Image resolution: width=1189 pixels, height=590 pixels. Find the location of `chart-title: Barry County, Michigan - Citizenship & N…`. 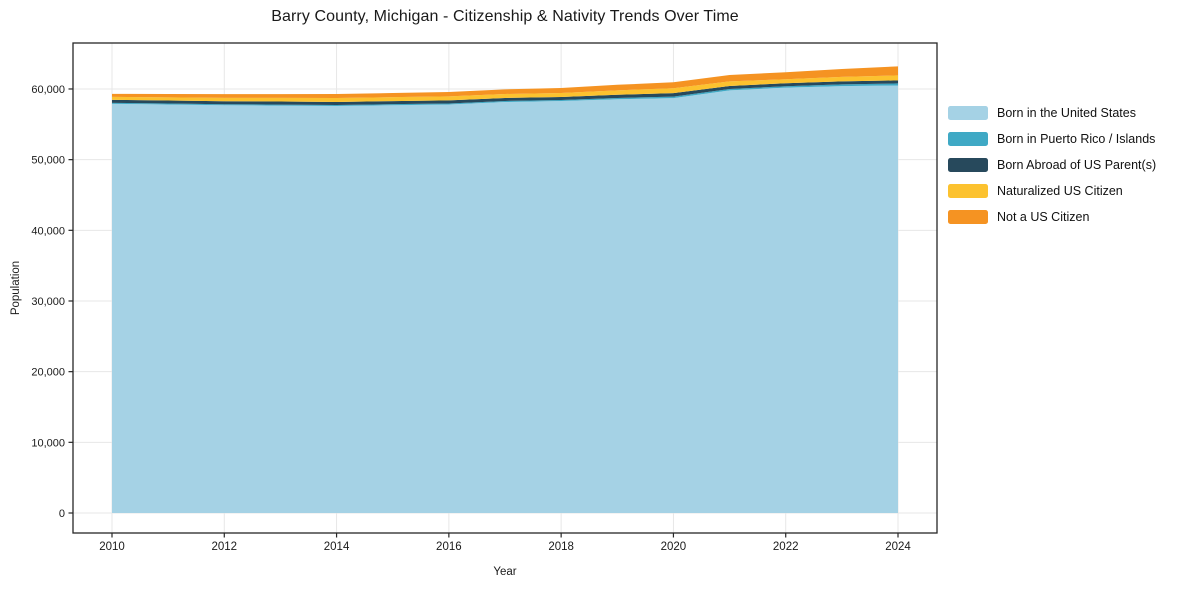

chart-title: Barry County, Michigan - Citizenship & N… is located at coordinates (505, 16).